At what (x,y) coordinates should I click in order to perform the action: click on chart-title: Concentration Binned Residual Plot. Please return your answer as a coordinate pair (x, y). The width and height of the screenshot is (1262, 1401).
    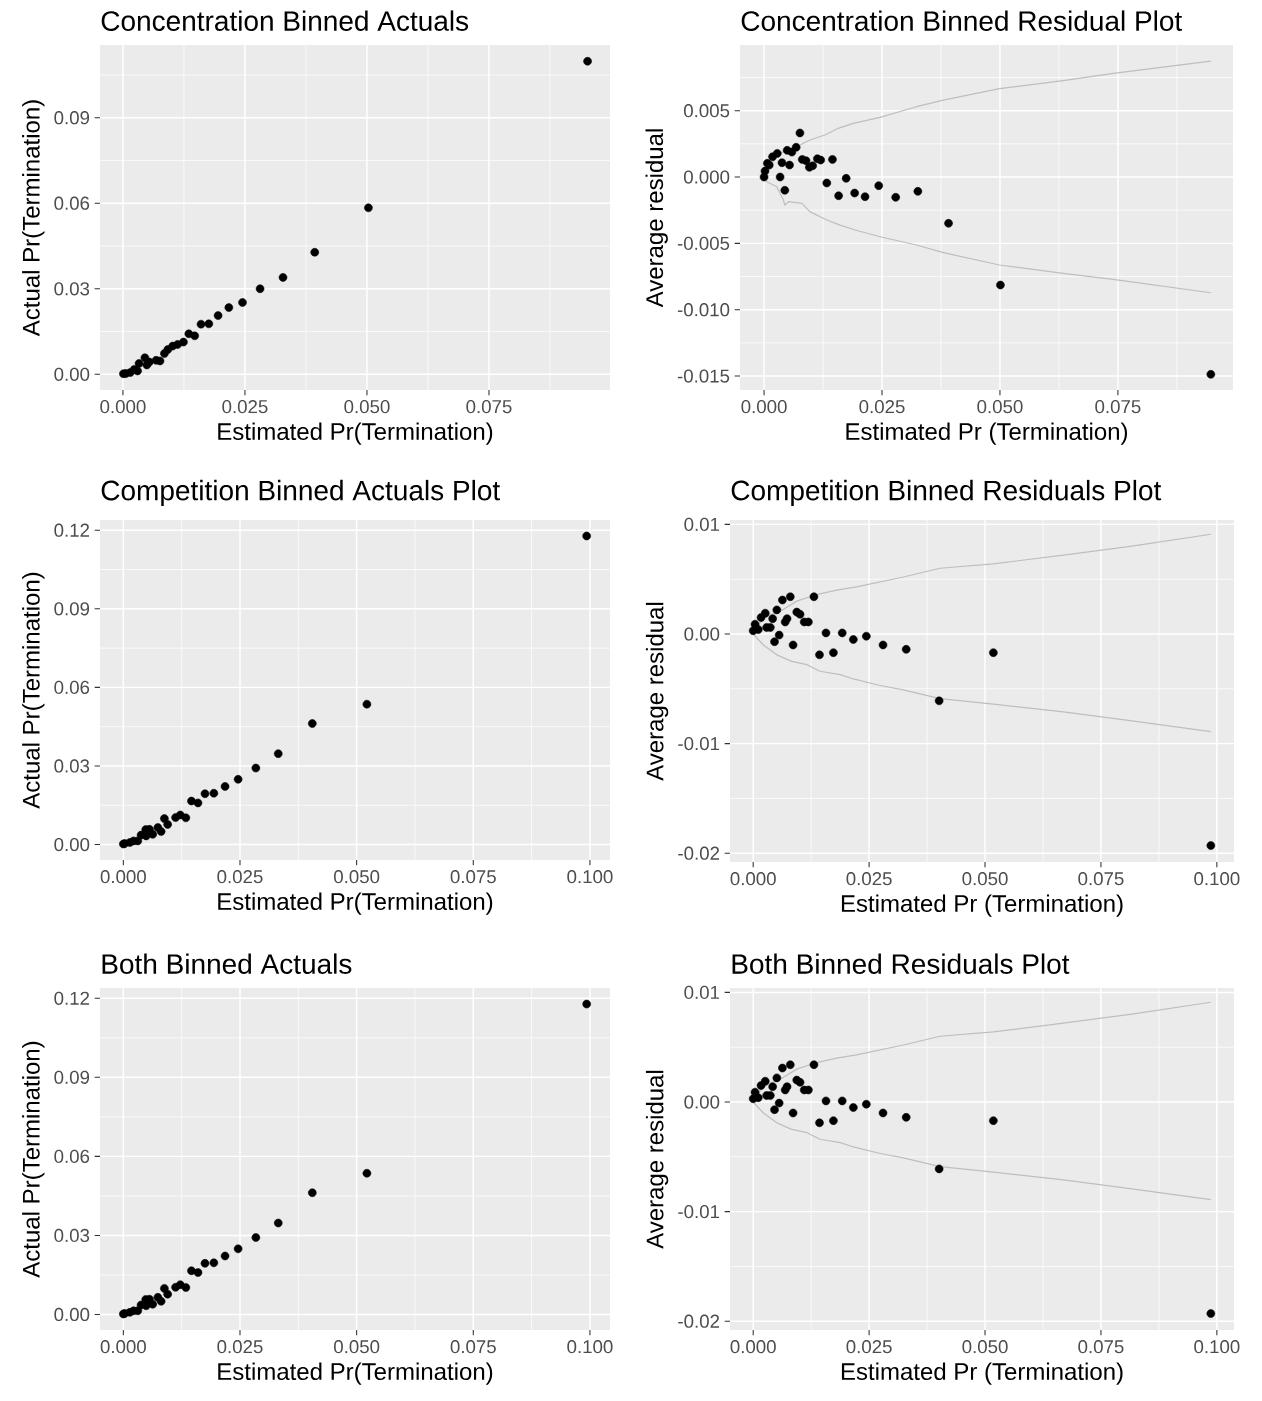
    Looking at the image, I should click on (962, 20).